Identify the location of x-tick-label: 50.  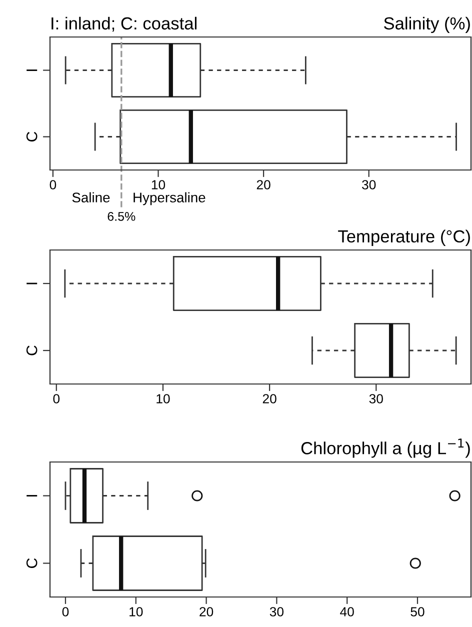
(417, 611).